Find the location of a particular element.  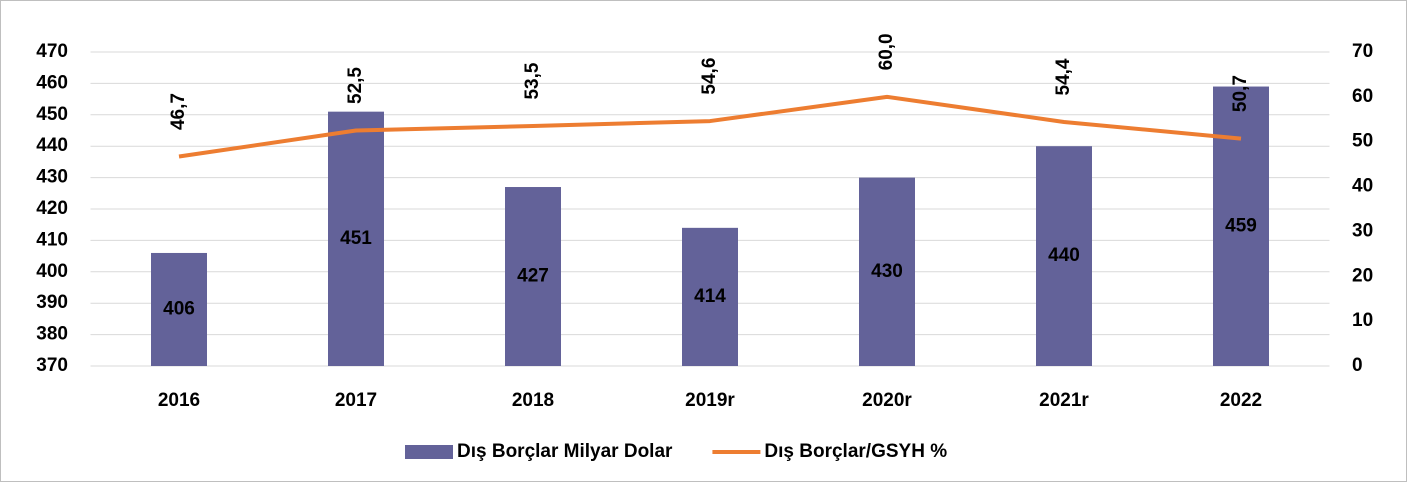

y2-tick-label: 40 is located at coordinates (1362, 186).